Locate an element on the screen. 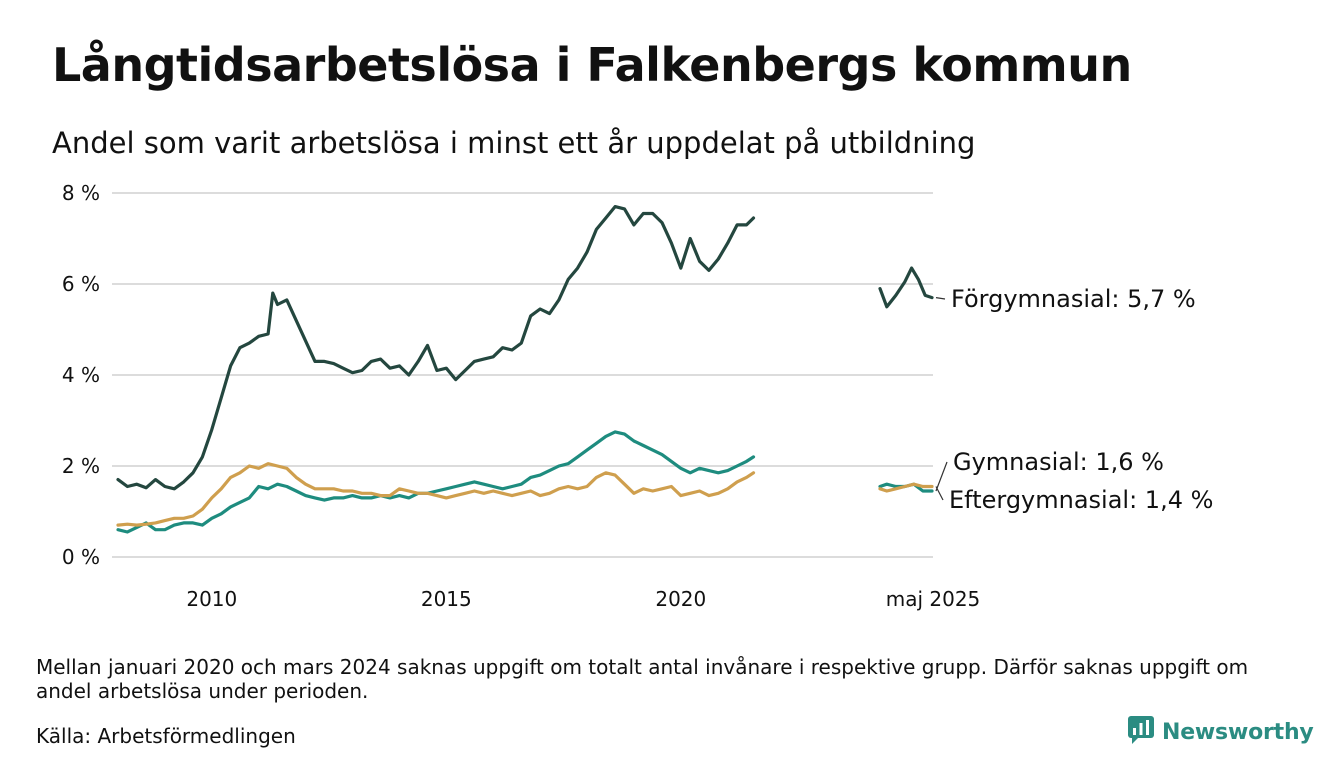  brand-logo: Newsworthy is located at coordinates (1221, 732).